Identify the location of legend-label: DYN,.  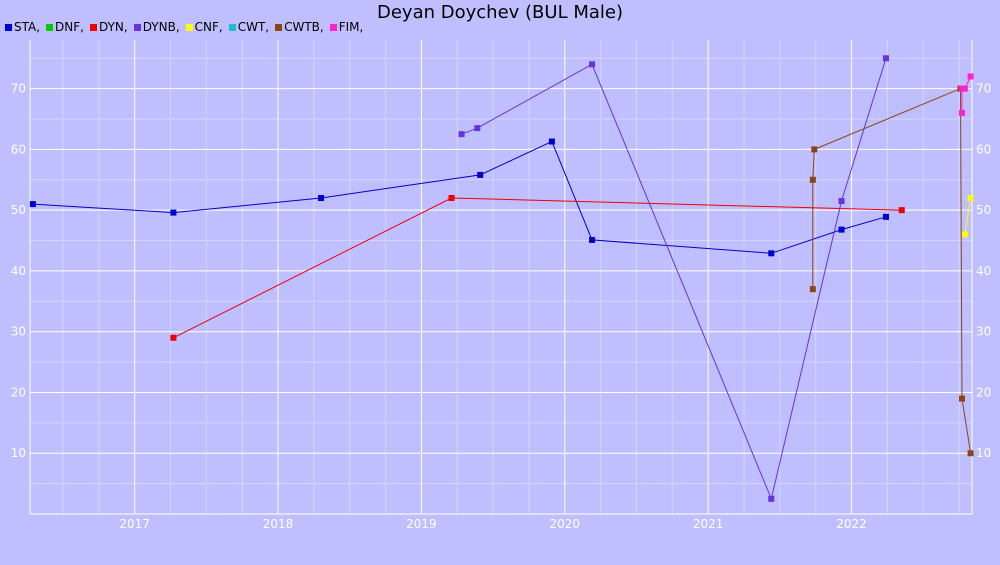
(113, 27).